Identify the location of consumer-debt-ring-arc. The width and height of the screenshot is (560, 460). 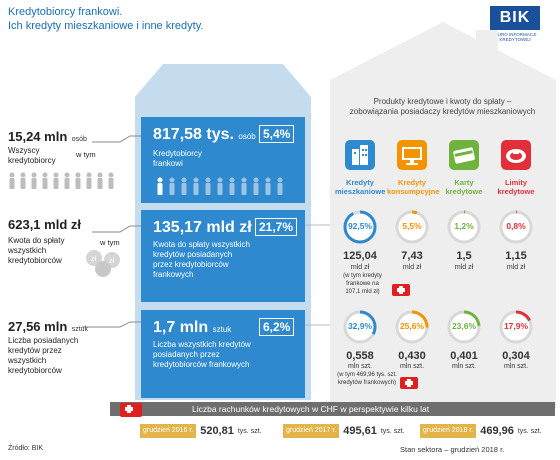
(412, 227).